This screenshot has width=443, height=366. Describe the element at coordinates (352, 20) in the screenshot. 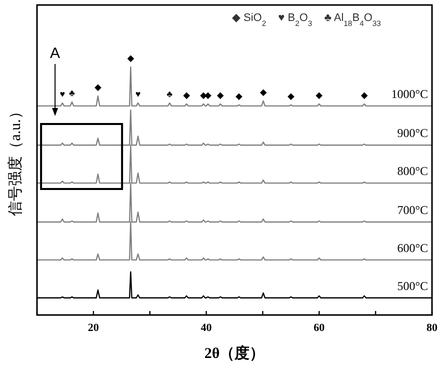

I see `text: ♣ Al$_{18}$B$_{4}$O$_{33}$` at that location.